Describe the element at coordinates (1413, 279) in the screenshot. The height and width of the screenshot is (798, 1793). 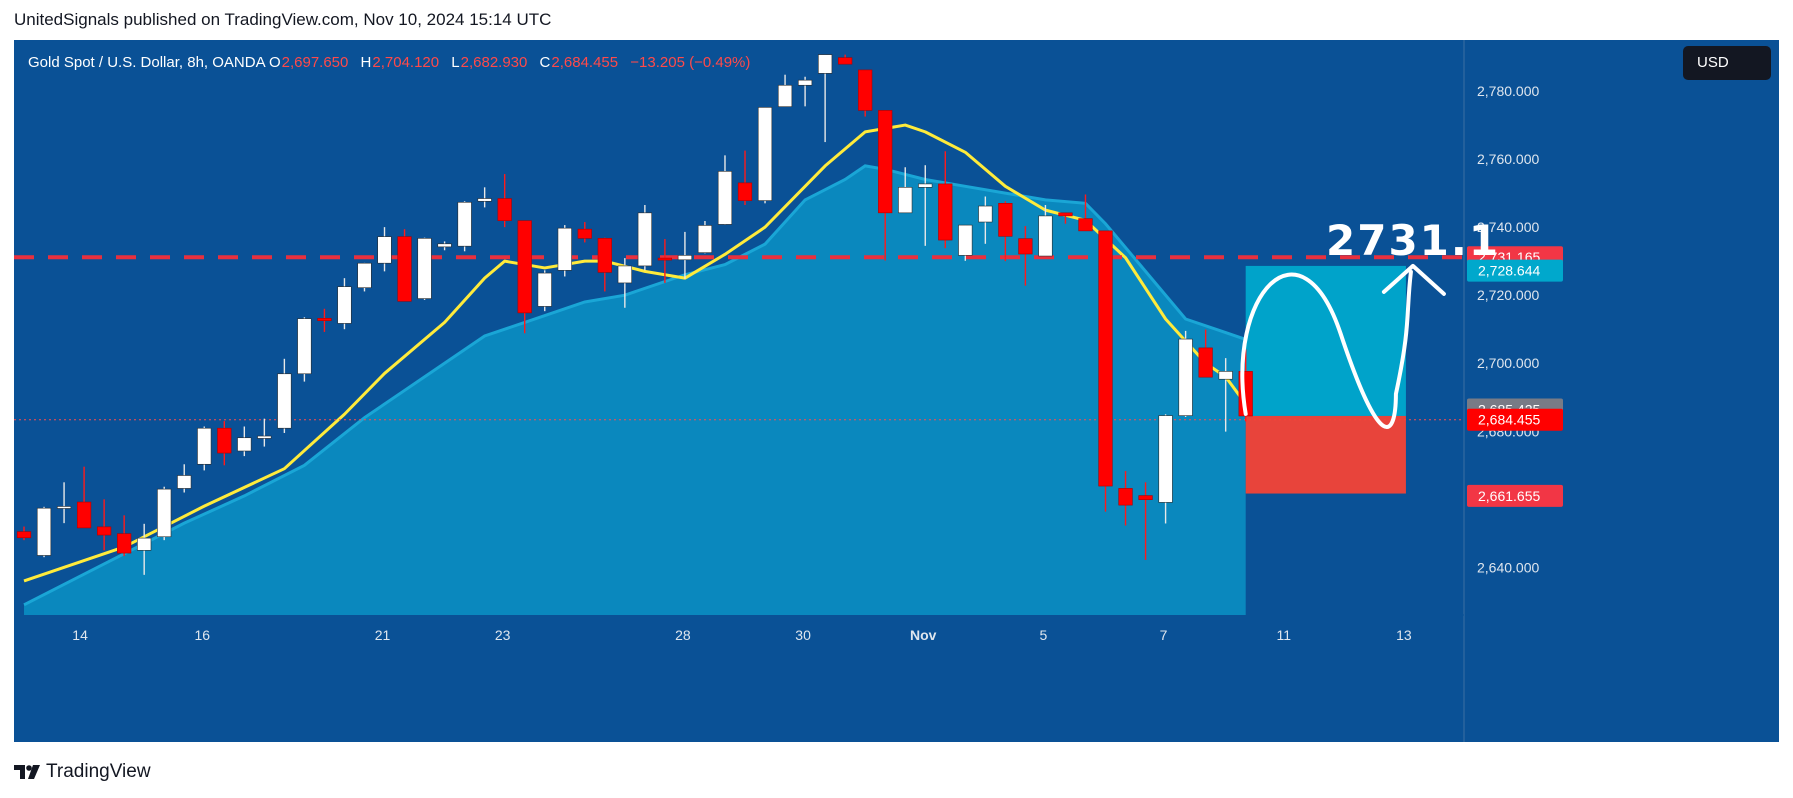
I see `projection-arrowhead` at that location.